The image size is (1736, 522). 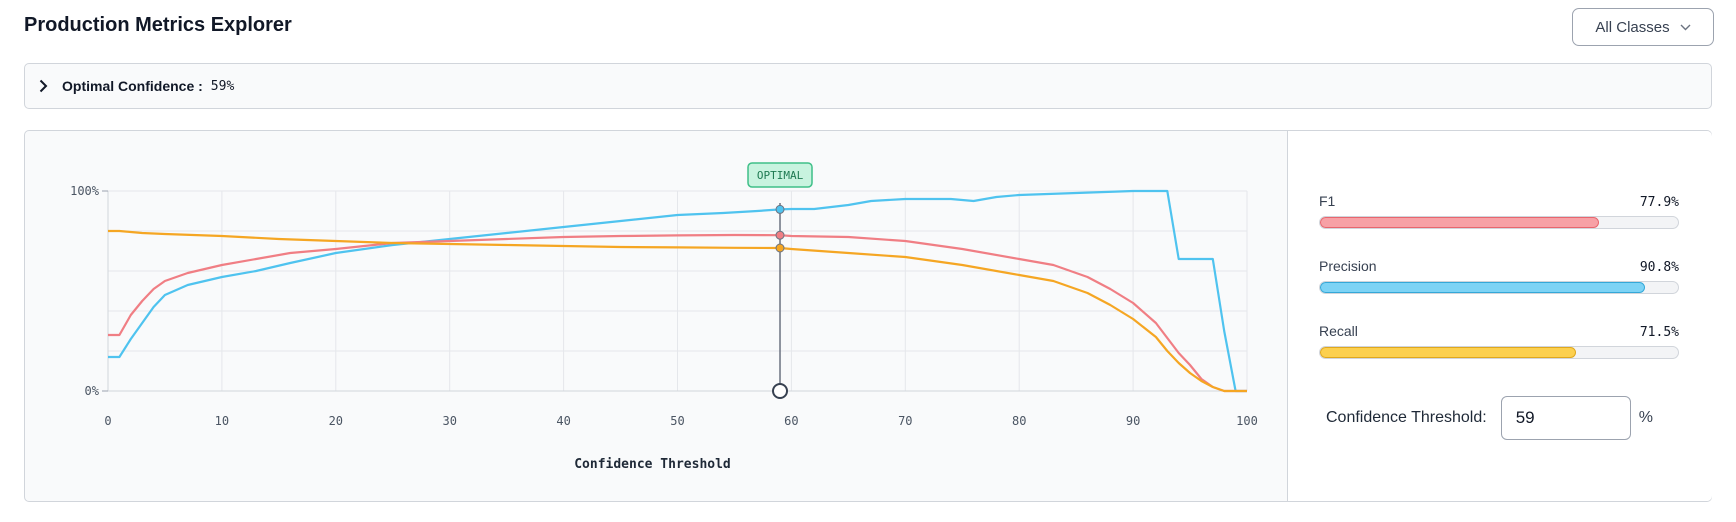 What do you see at coordinates (132, 86) in the screenshot?
I see `optimal-confidence-label: Optimal Confidence :` at bounding box center [132, 86].